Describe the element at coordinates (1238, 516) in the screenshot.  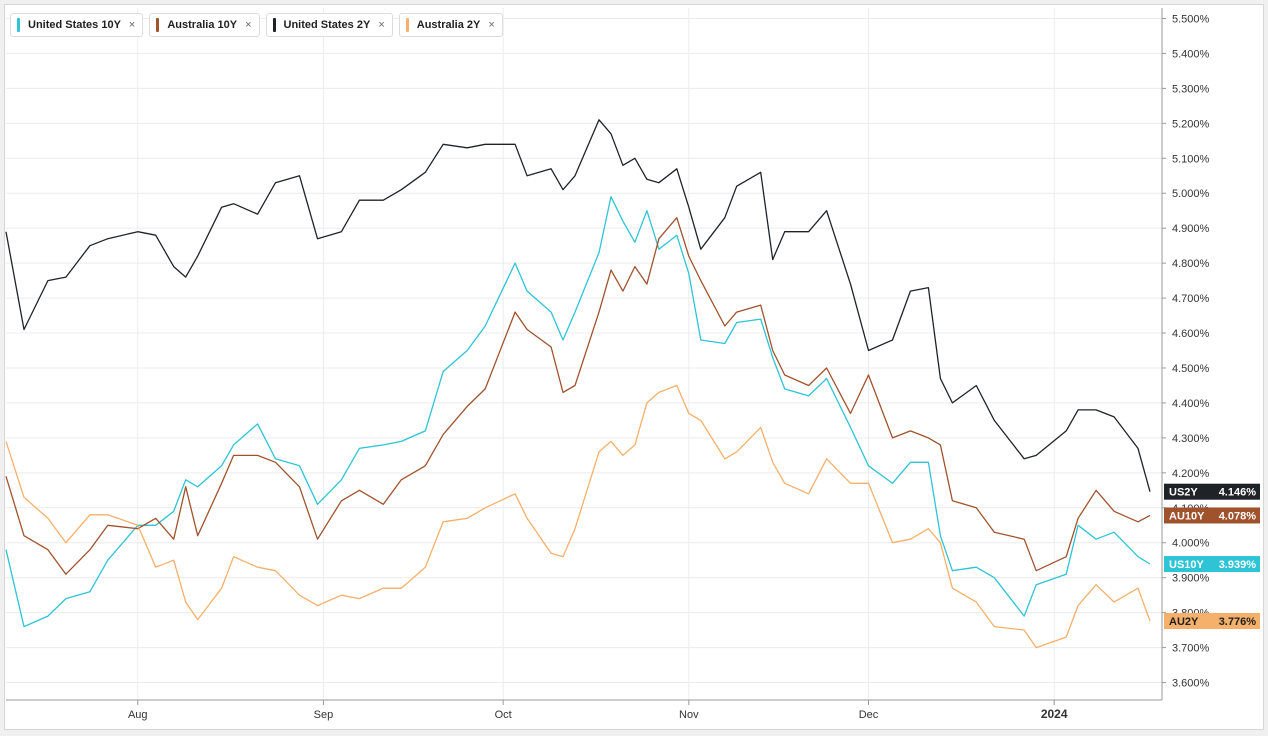
I see `last-tag-value: 4.078%` at that location.